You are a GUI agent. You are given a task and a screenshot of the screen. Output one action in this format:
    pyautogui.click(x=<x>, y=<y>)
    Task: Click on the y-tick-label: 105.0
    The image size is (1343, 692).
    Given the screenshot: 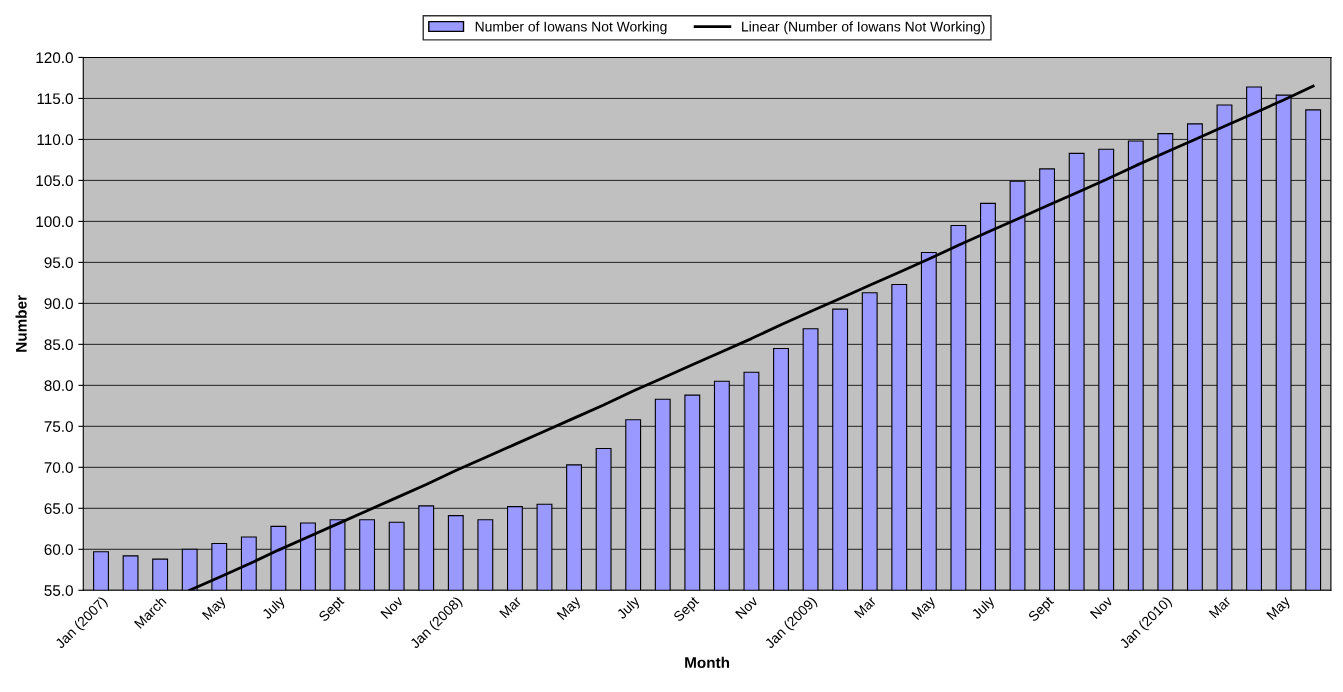 What is the action you would take?
    pyautogui.click(x=54, y=181)
    